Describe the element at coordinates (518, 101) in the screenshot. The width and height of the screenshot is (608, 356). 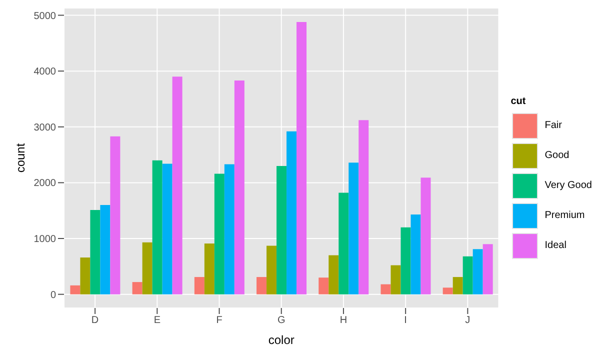
I see `legend-title: cut` at that location.